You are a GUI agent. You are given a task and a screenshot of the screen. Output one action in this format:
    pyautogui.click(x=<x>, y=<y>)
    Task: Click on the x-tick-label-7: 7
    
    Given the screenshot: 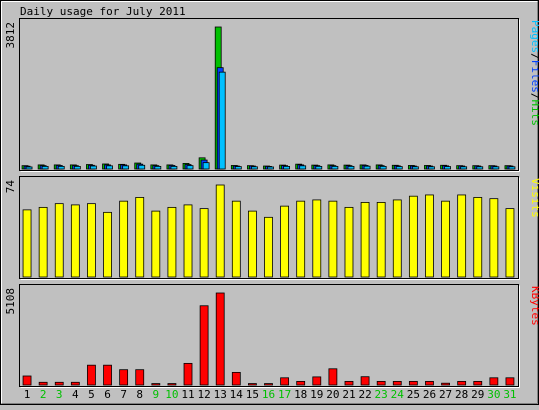 What is the action you would take?
    pyautogui.click(x=123, y=394)
    